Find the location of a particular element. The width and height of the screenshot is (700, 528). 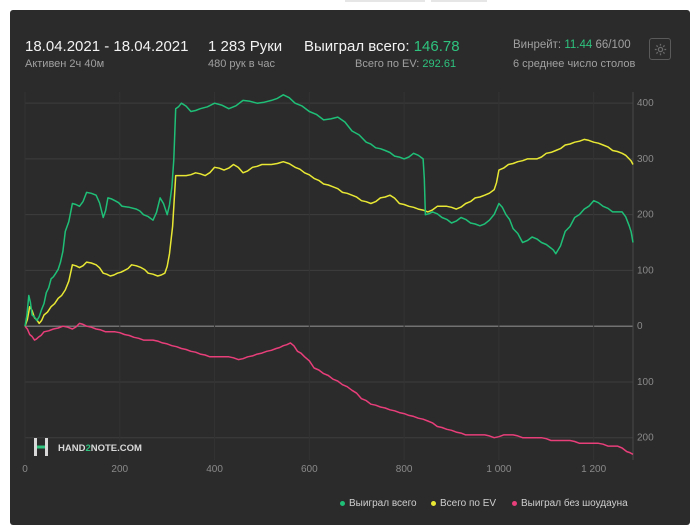

x-tick-label: 800 is located at coordinates (404, 469).